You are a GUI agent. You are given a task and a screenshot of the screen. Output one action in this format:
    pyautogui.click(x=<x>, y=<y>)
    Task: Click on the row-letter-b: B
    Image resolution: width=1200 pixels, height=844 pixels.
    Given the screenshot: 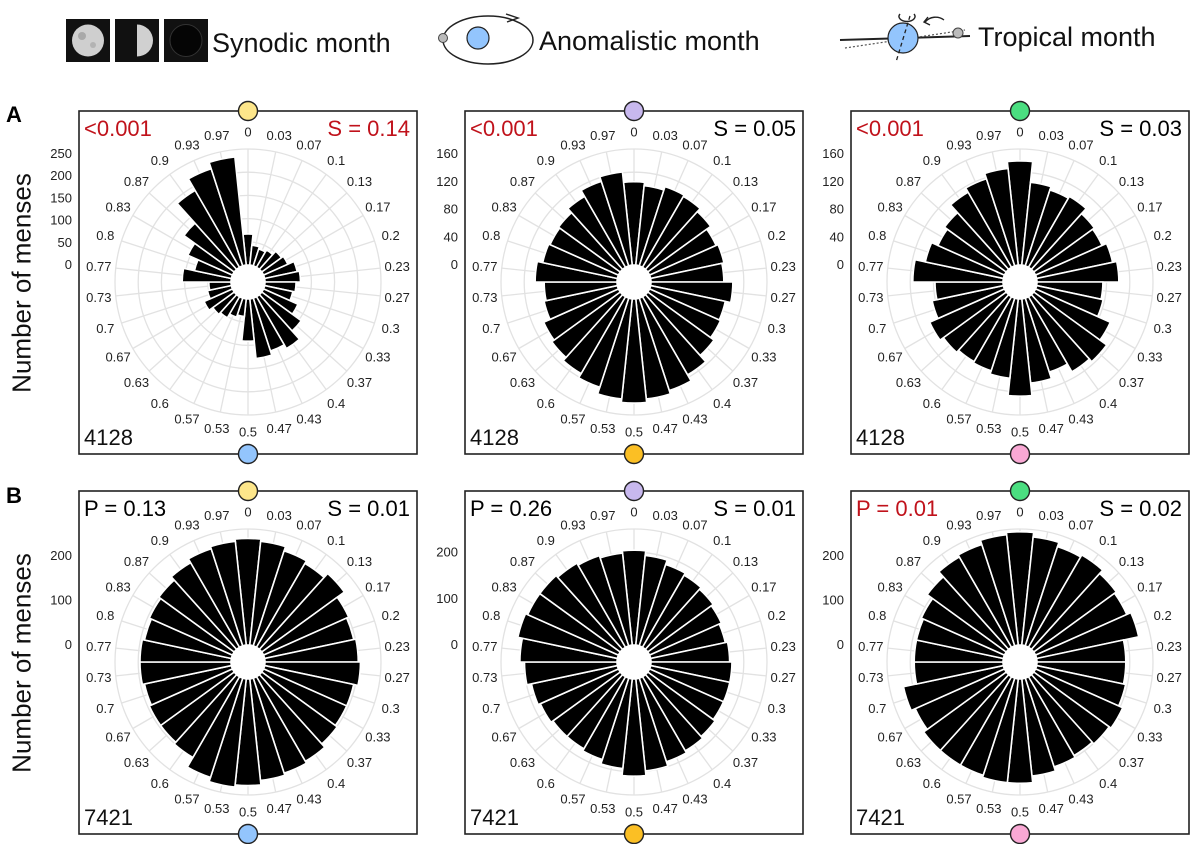 What is the action you would take?
    pyautogui.click(x=14, y=495)
    